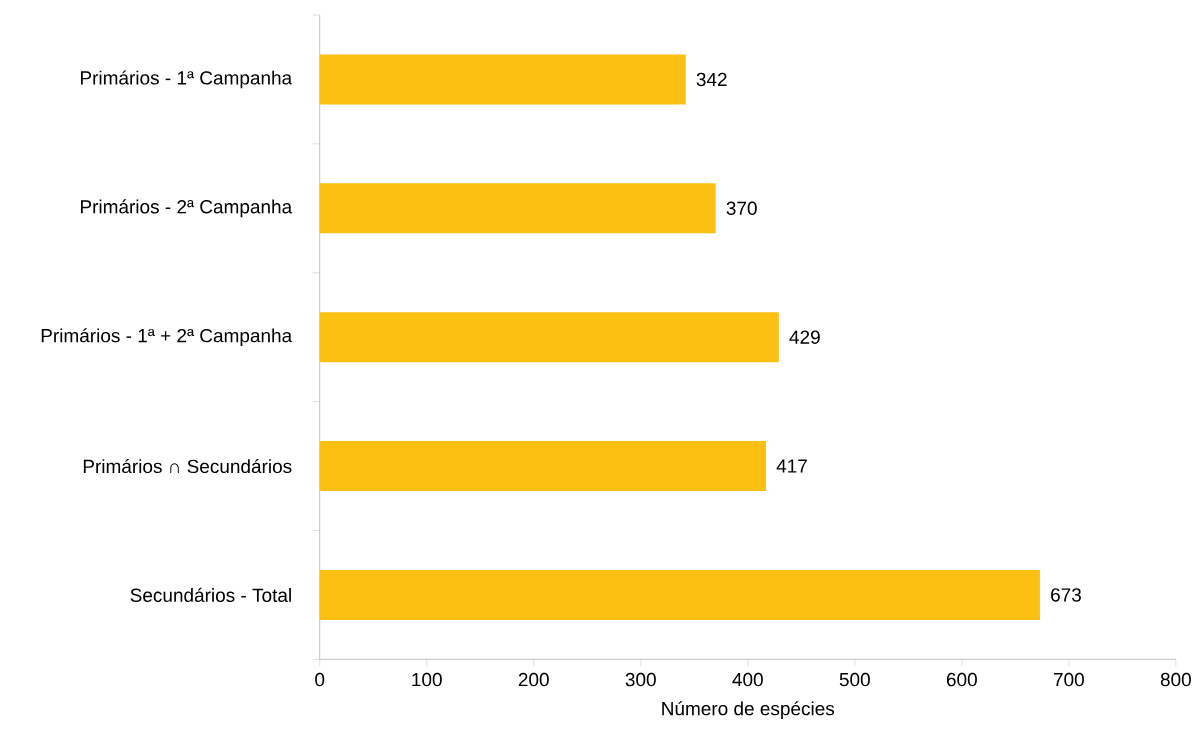  I want to click on y-tick-label: Primários - 1ª + 2ª Campanha, so click(167, 337).